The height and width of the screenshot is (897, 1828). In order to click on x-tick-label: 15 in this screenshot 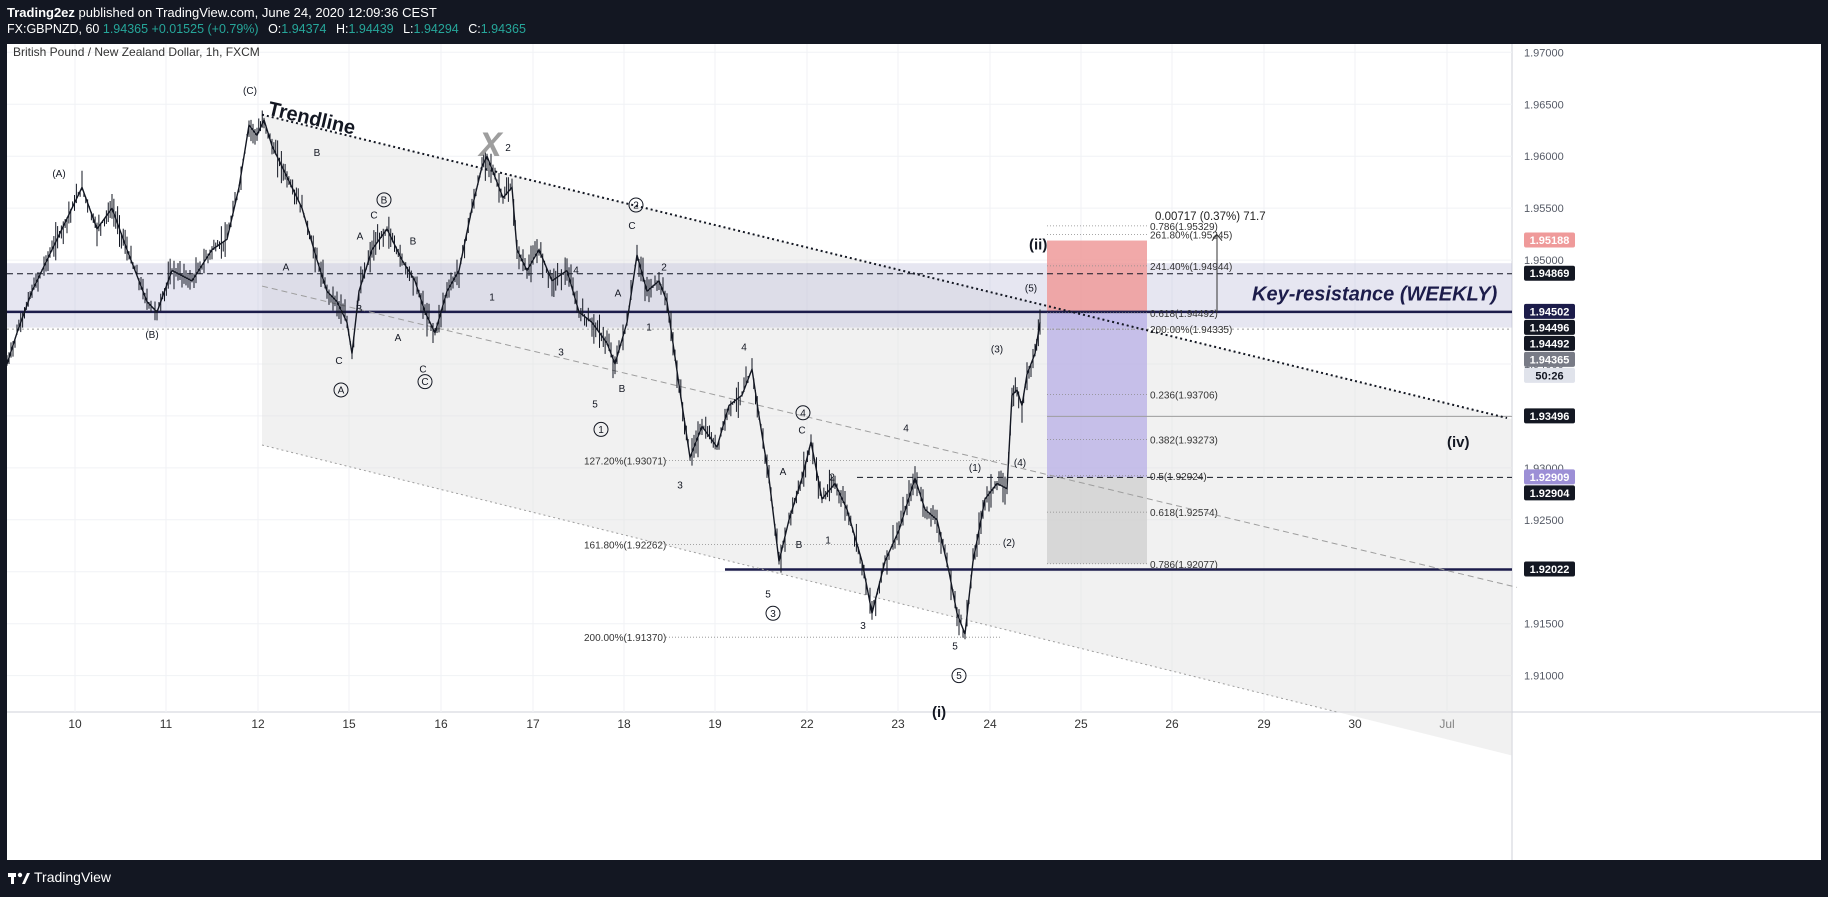, I will do `click(349, 724)`.